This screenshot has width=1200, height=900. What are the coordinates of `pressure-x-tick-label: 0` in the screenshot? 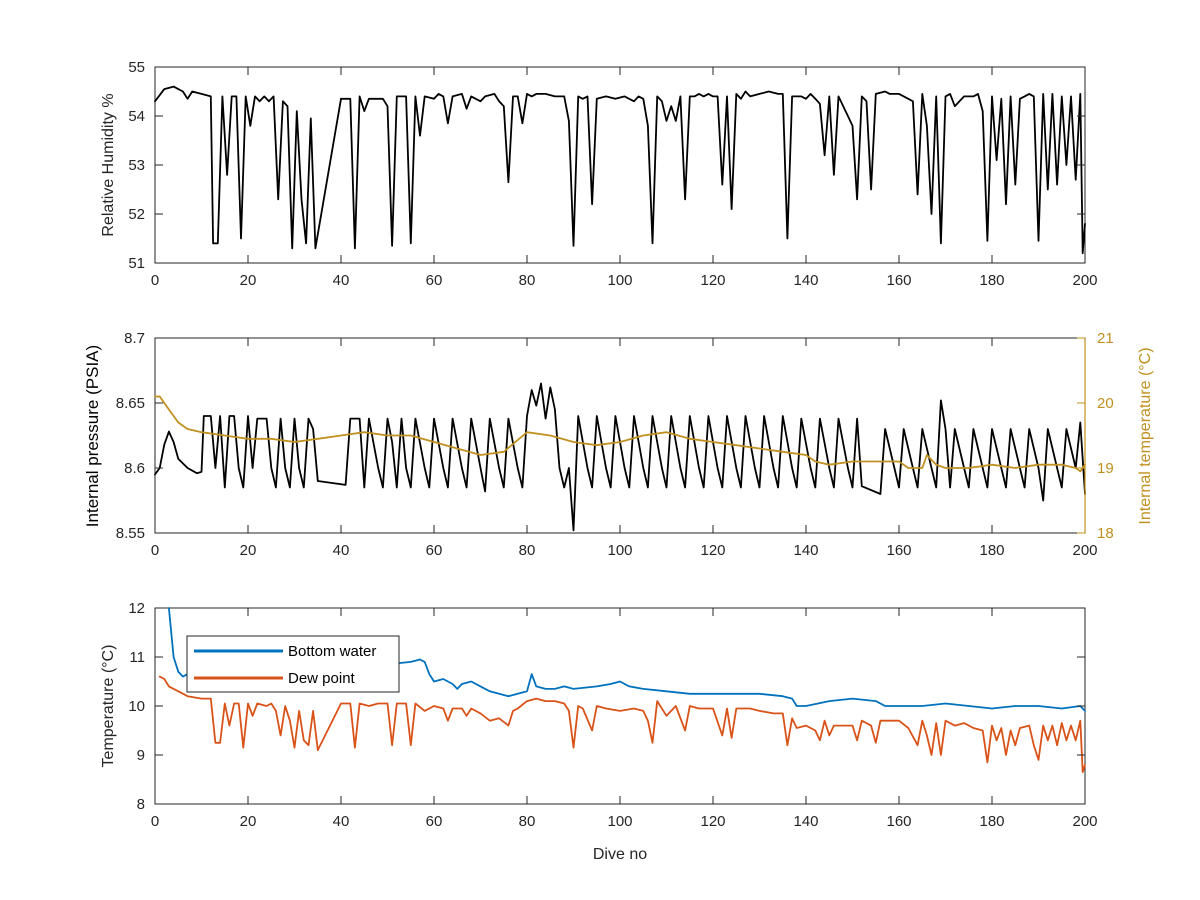 It's located at (155, 550).